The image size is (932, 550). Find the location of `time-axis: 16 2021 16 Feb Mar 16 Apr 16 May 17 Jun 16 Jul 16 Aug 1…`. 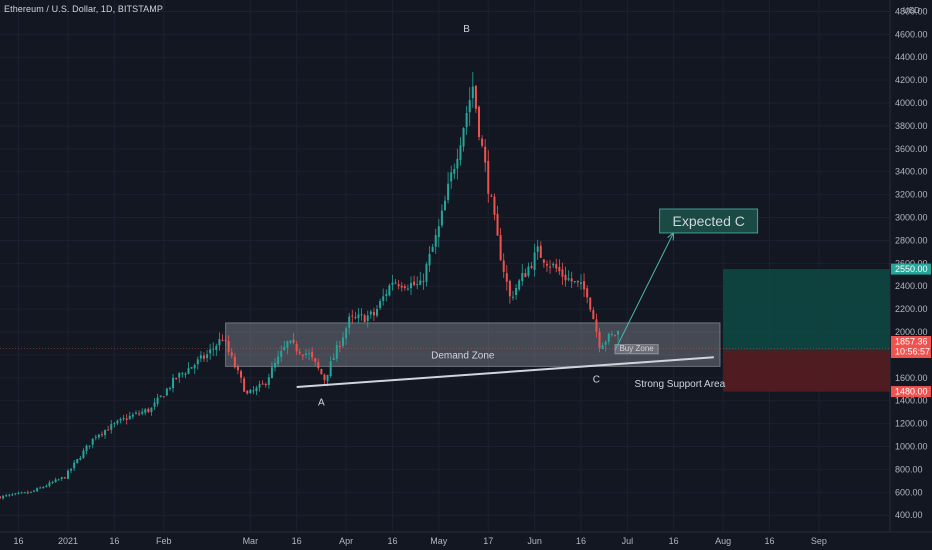

time-axis: 16 2021 16 Feb Mar 16 Apr 16 May 17 Jun 16 Jul 16 Aug 1… is located at coordinates (466, 540).